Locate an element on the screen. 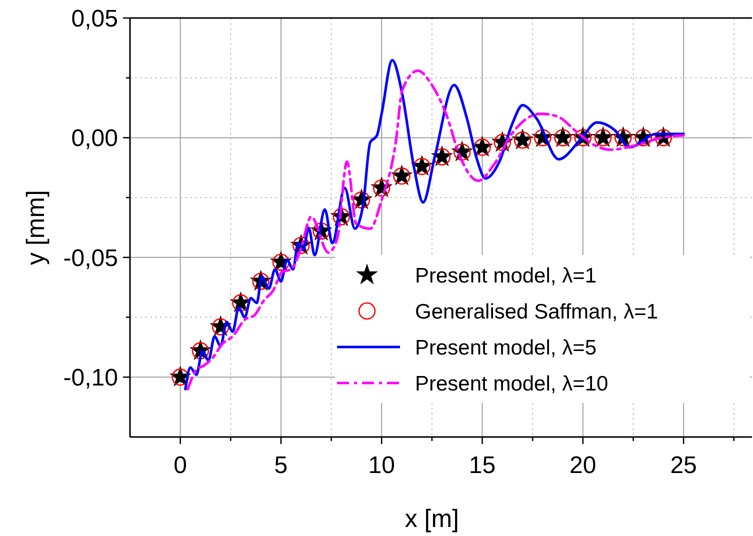 The image size is (753, 536). y-tick-label: -0,05 is located at coordinates (90, 258).